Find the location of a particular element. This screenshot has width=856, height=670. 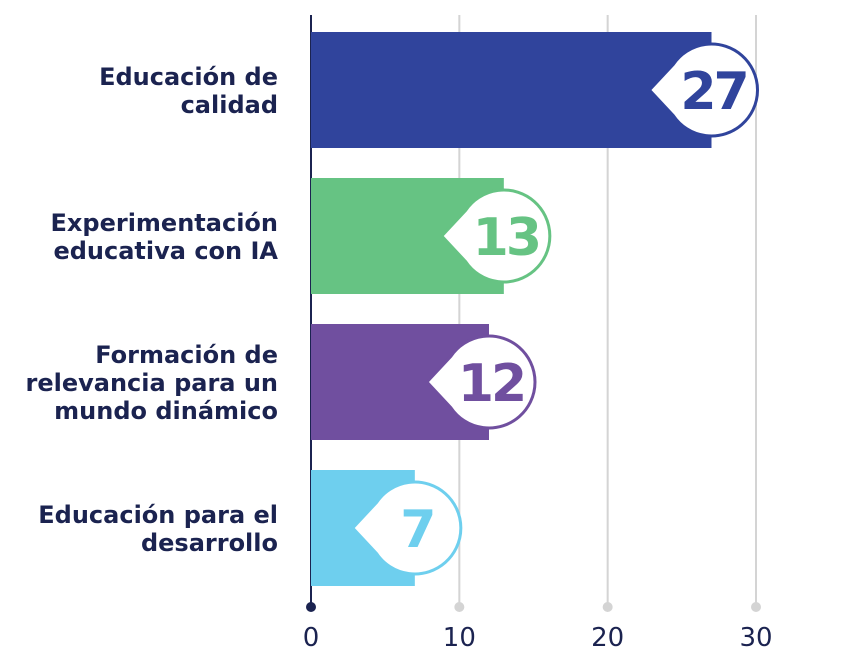

x-tick-label-30: 30 is located at coordinates (755, 638).